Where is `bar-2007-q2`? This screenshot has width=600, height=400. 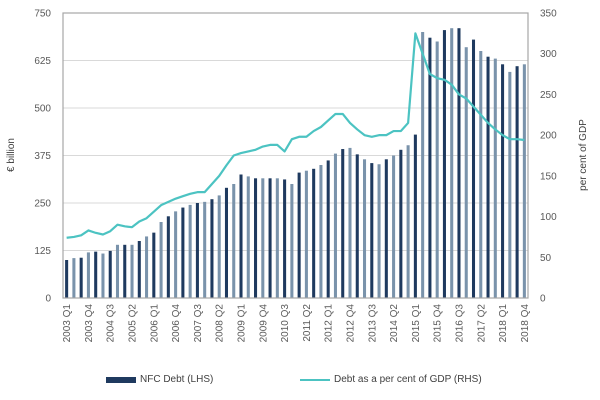
bar-2007-q2 is located at coordinates (190, 251).